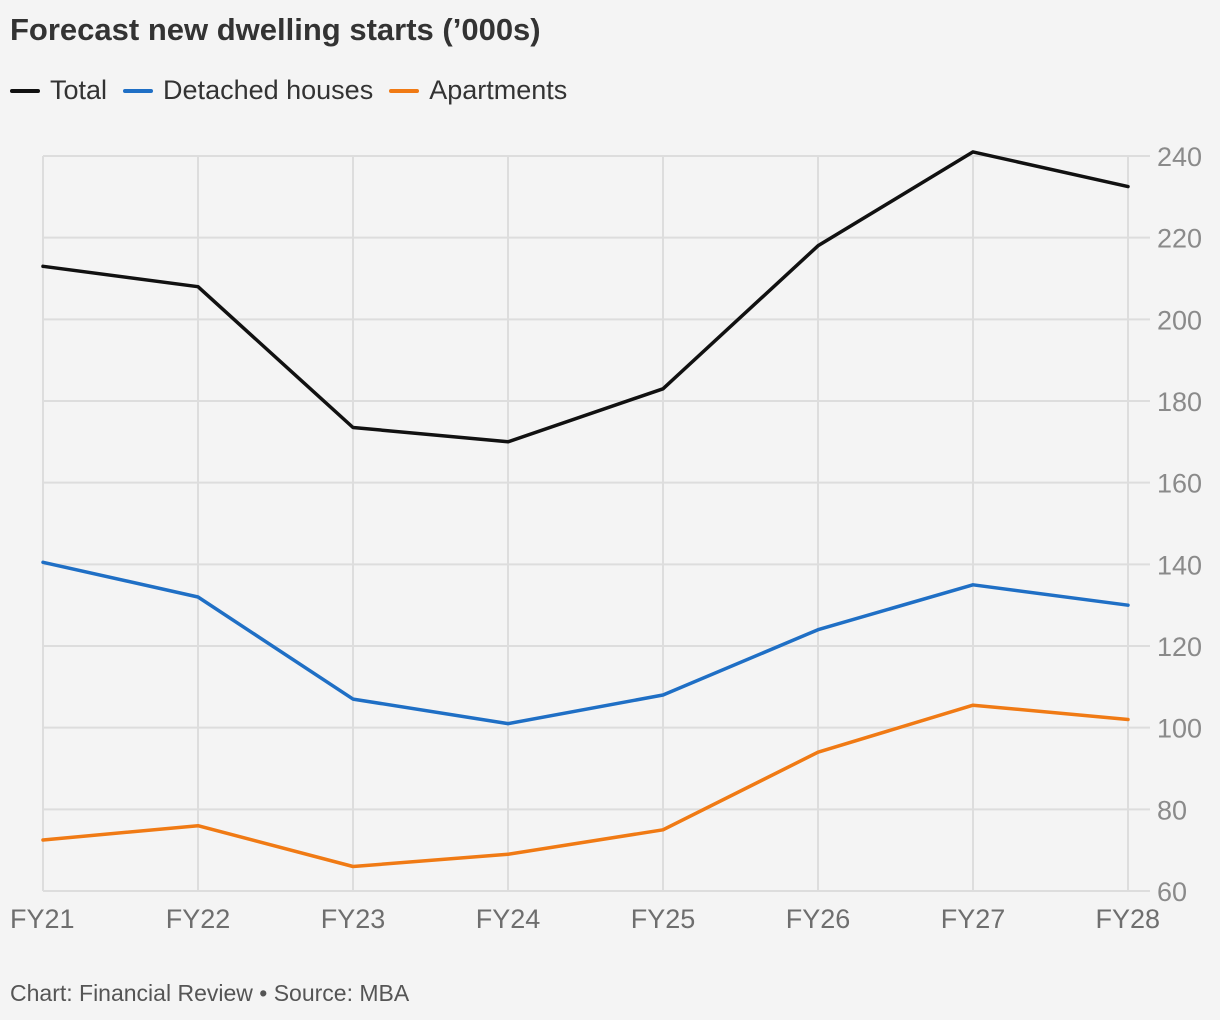 The height and width of the screenshot is (1020, 1220). I want to click on legend-label-detached-houses: Detached houses, so click(268, 90).